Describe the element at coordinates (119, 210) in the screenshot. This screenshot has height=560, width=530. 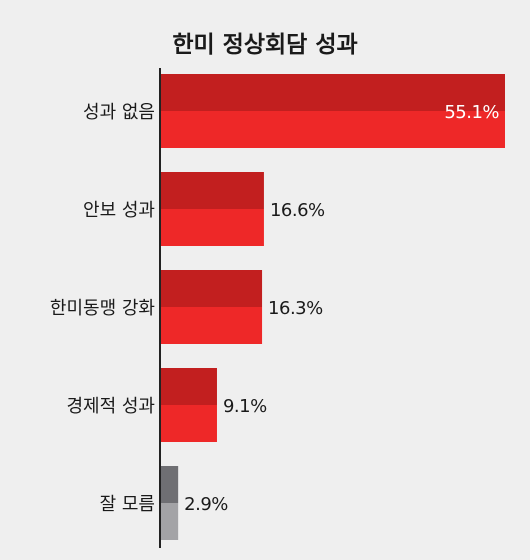
I see `category-label: 안보 성과` at that location.